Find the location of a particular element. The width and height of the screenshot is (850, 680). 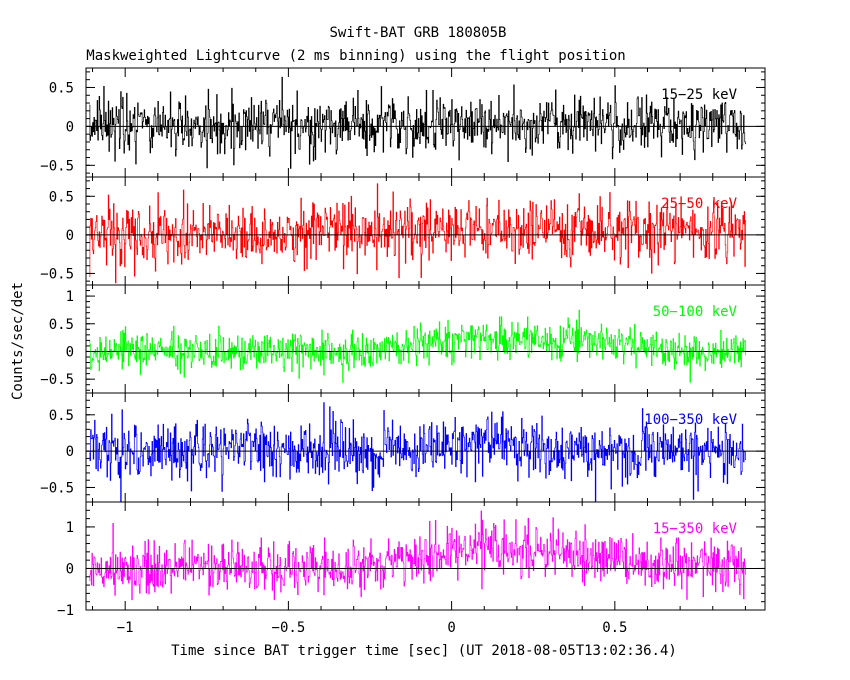

panel-frame is located at coordinates (425, 556).